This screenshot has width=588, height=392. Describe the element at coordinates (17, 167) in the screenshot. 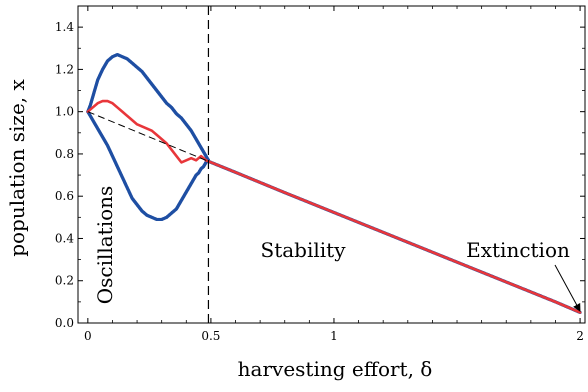

I see `y-axis-label: population size, x` at that location.